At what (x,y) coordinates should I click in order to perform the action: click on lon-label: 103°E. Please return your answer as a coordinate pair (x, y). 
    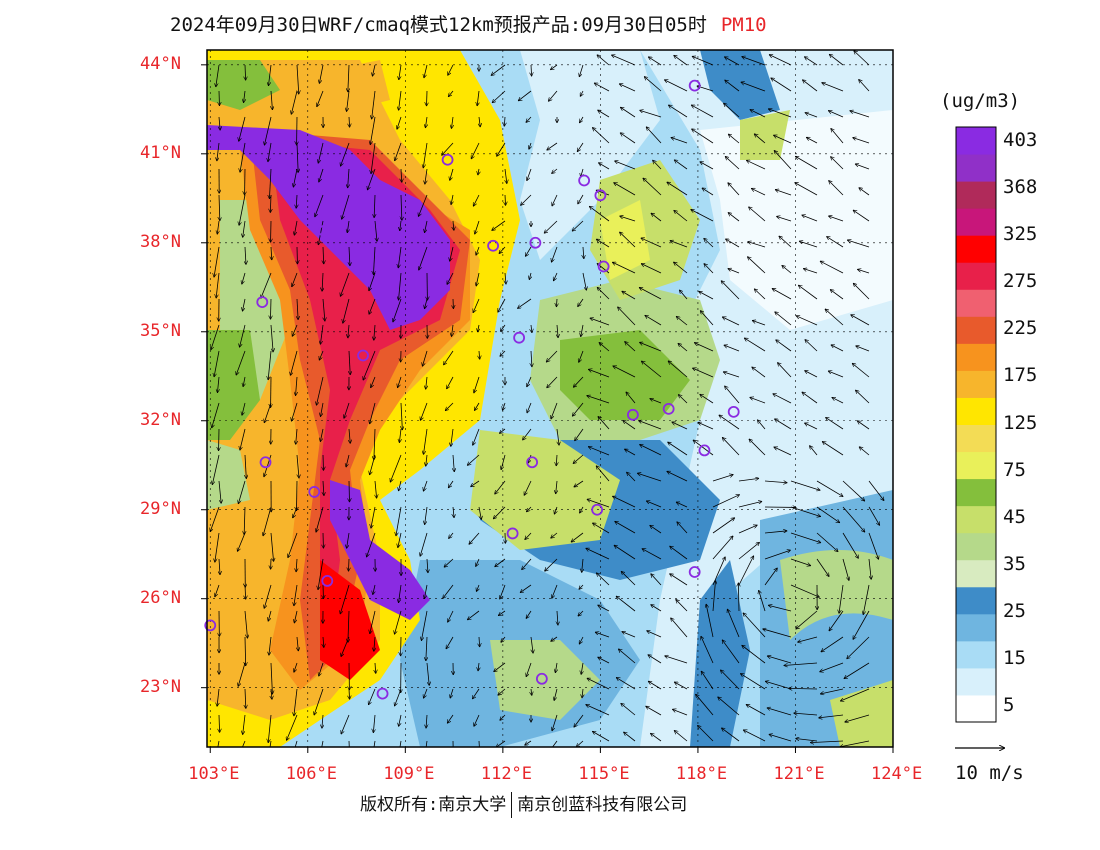
    Looking at the image, I should click on (214, 774).